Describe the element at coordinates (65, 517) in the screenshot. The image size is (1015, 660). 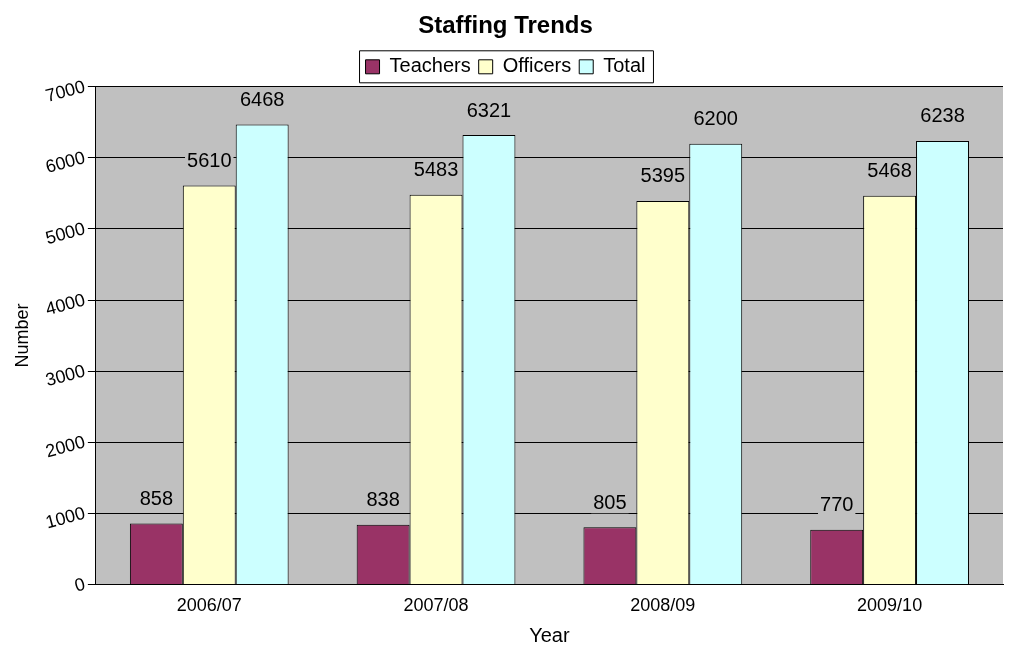
I see `y-tick-label: 1000` at that location.